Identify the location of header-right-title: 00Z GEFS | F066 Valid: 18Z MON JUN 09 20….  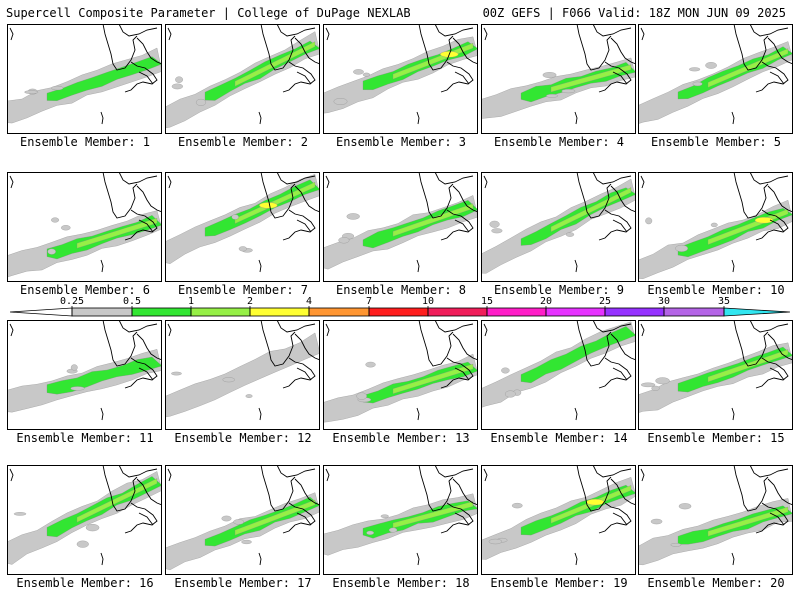
(634, 13).